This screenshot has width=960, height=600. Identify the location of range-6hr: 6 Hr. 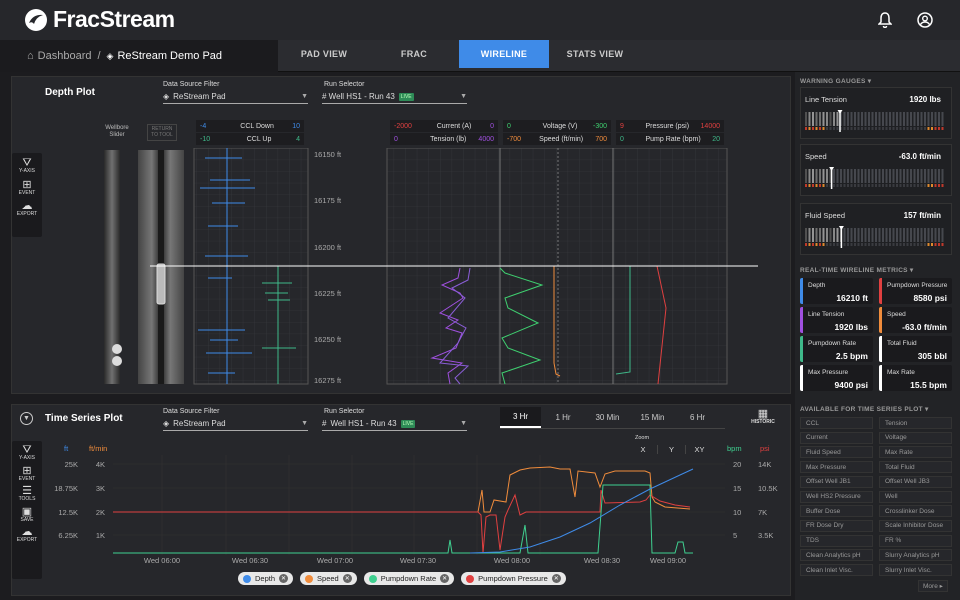
(697, 417).